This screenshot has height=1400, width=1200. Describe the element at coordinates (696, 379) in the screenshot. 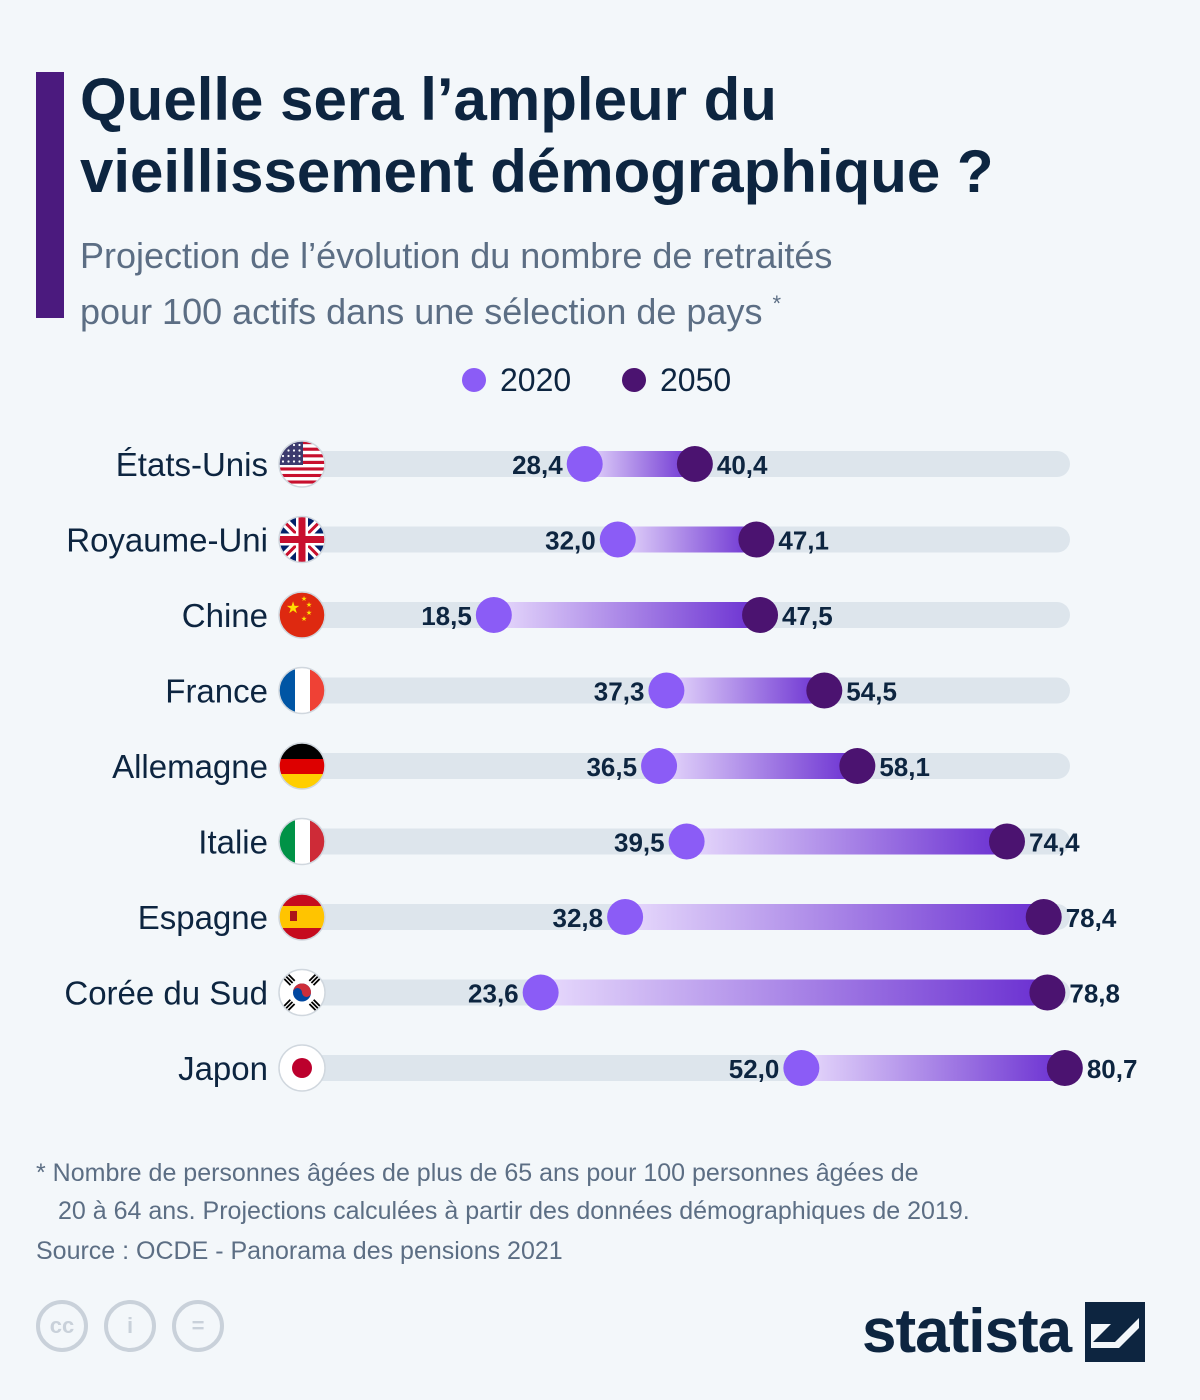

I see `legend-label-2050: 2050` at that location.